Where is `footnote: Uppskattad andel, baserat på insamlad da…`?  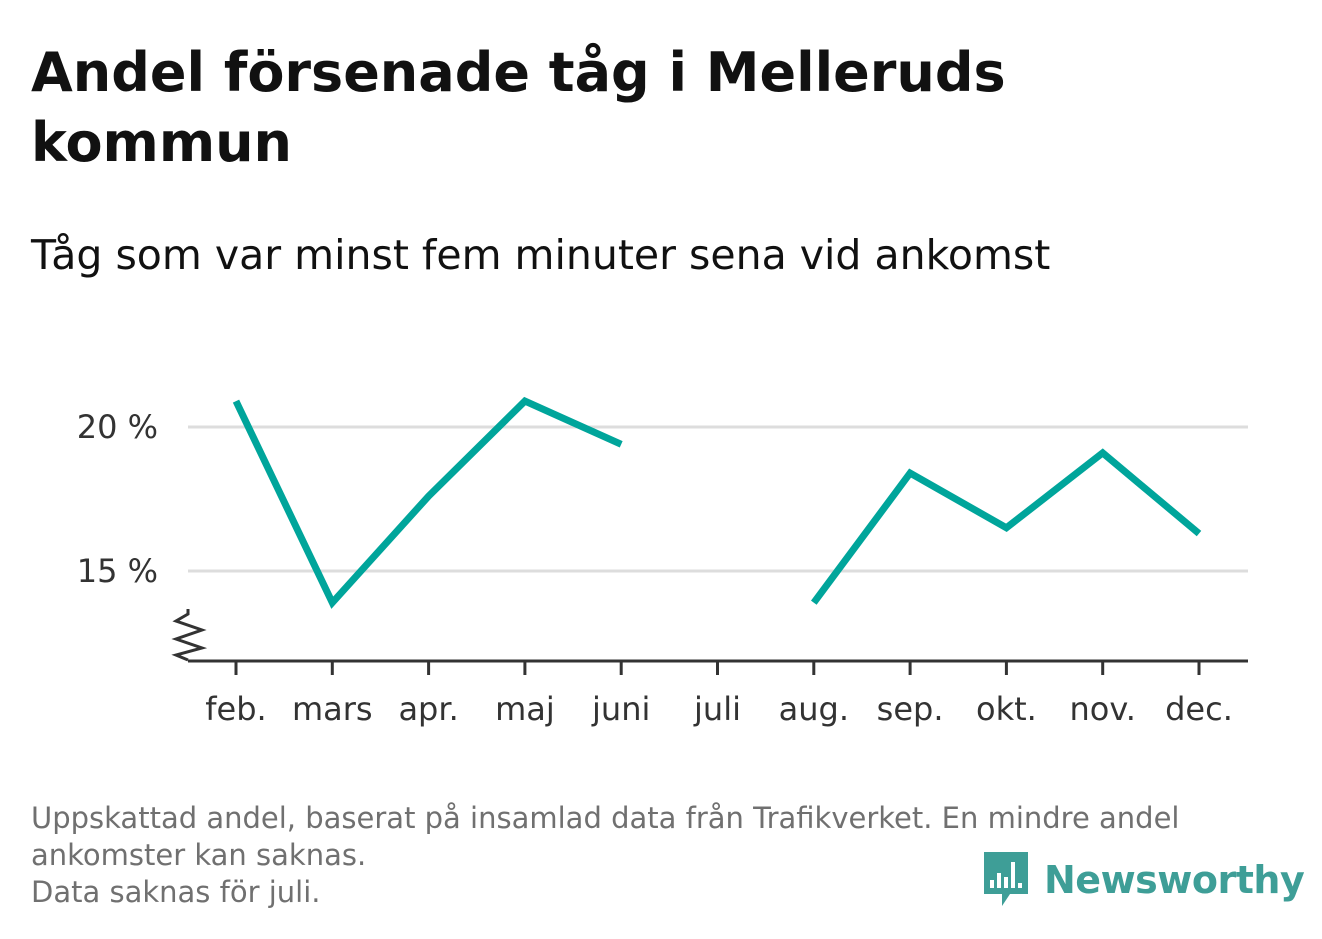
footnote: Uppskattad andel, baserat på insamlad da… is located at coordinates (661, 855).